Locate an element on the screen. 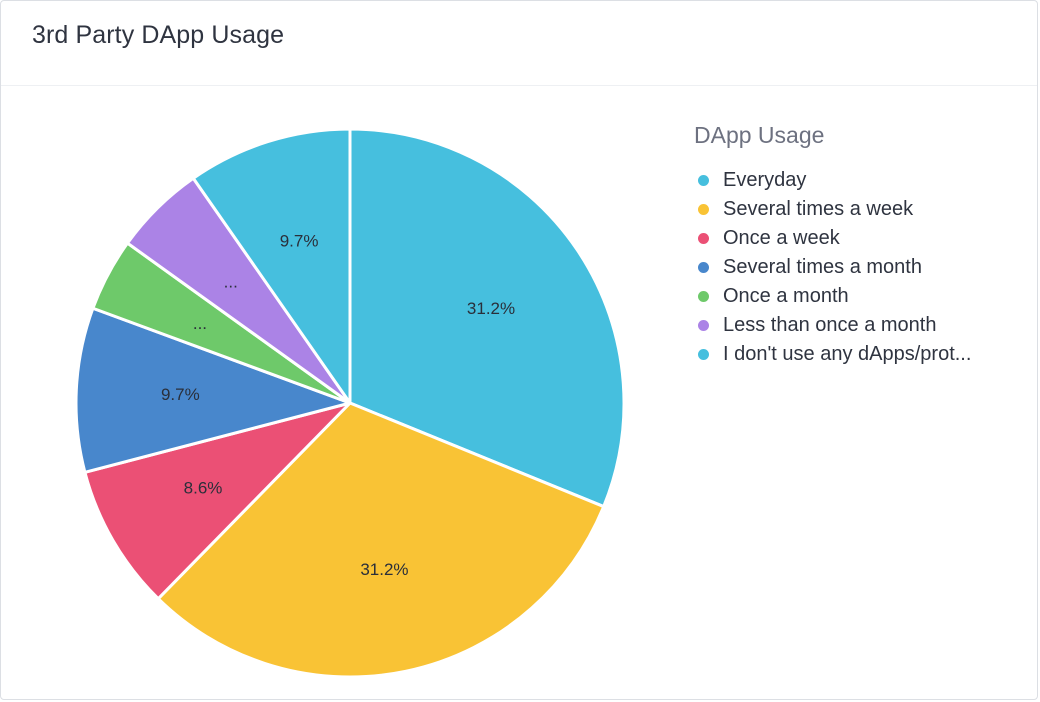 The height and width of the screenshot is (702, 1040). legend-item-3: Several times a month is located at coordinates (832, 267).